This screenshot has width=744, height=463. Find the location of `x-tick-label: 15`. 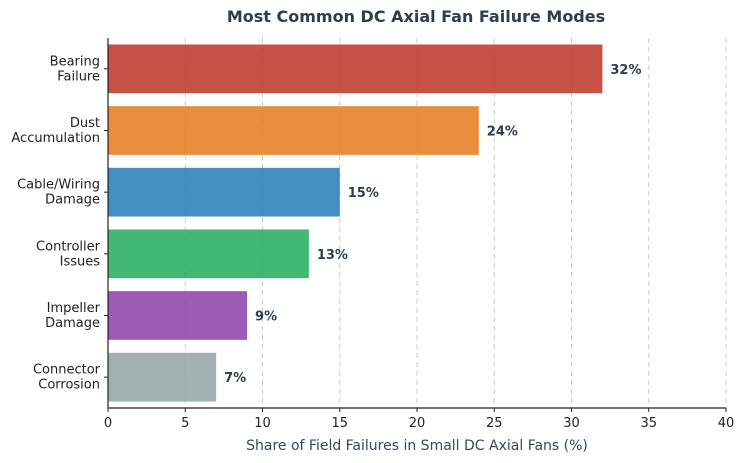

x-tick-label: 15 is located at coordinates (339, 423).